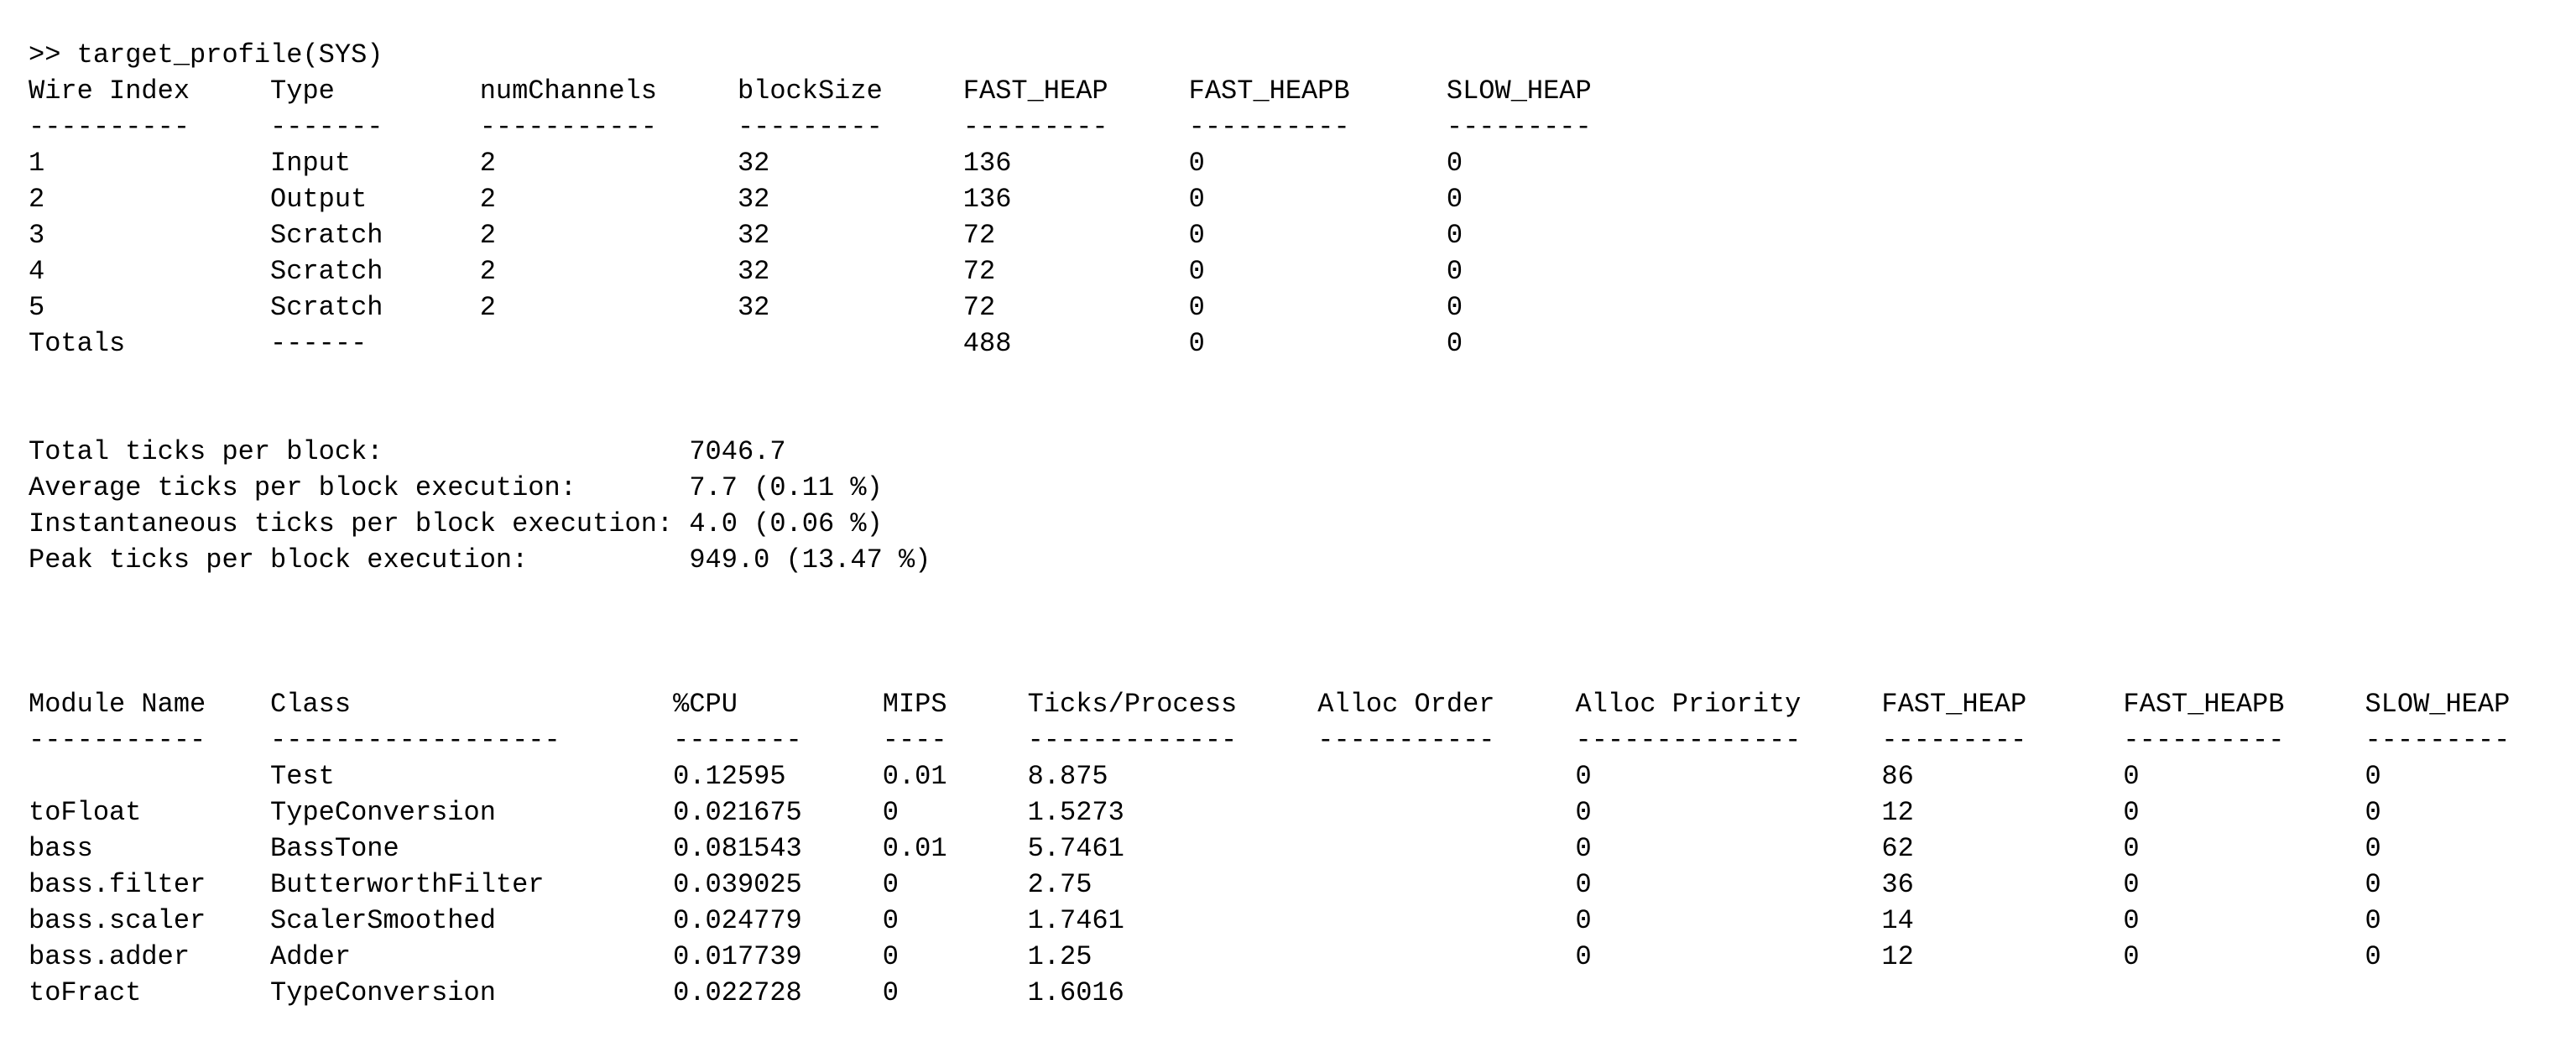  Describe the element at coordinates (206, 54) in the screenshot. I see `command-line: >> target_profile(SYS)` at that location.